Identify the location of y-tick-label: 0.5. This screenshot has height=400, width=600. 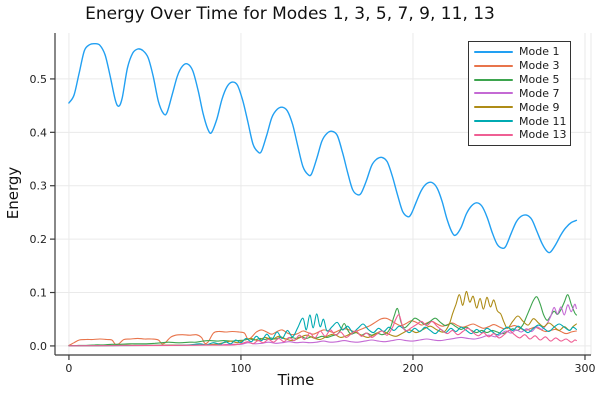
(39, 79).